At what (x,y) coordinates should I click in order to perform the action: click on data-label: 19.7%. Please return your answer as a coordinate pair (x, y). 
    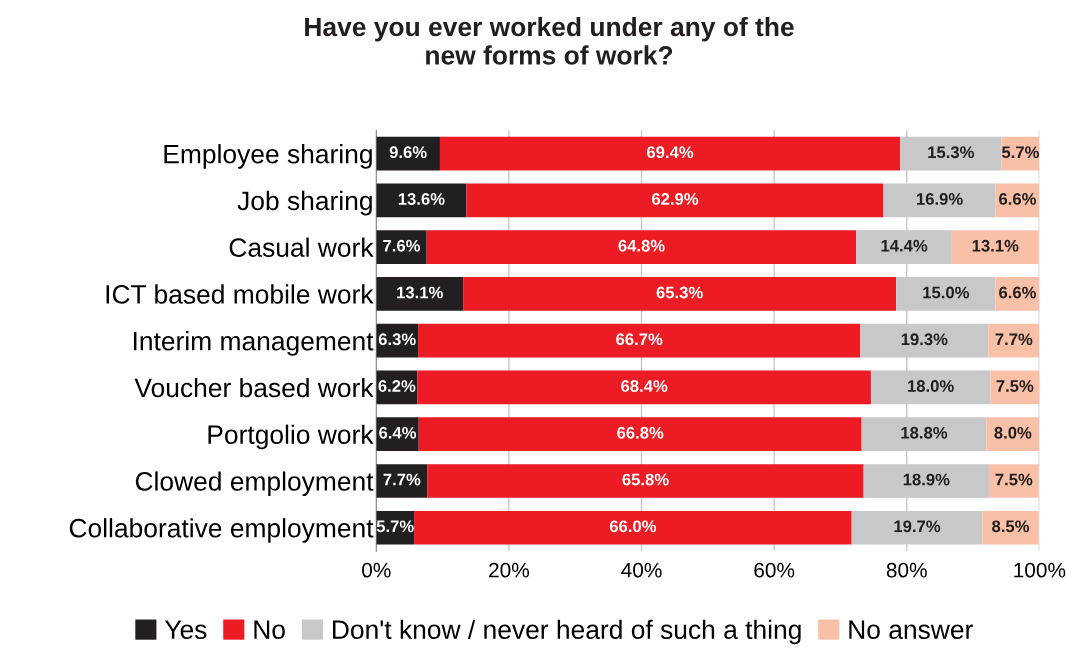
    Looking at the image, I should click on (917, 526).